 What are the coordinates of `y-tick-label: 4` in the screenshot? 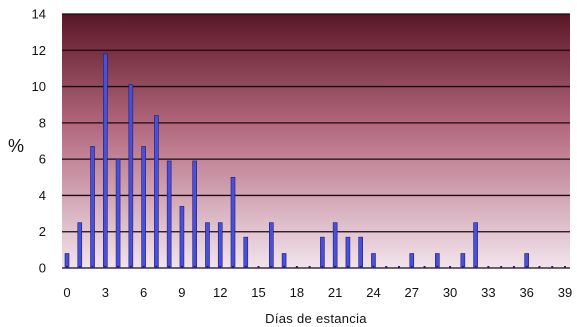 It's located at (42, 195).